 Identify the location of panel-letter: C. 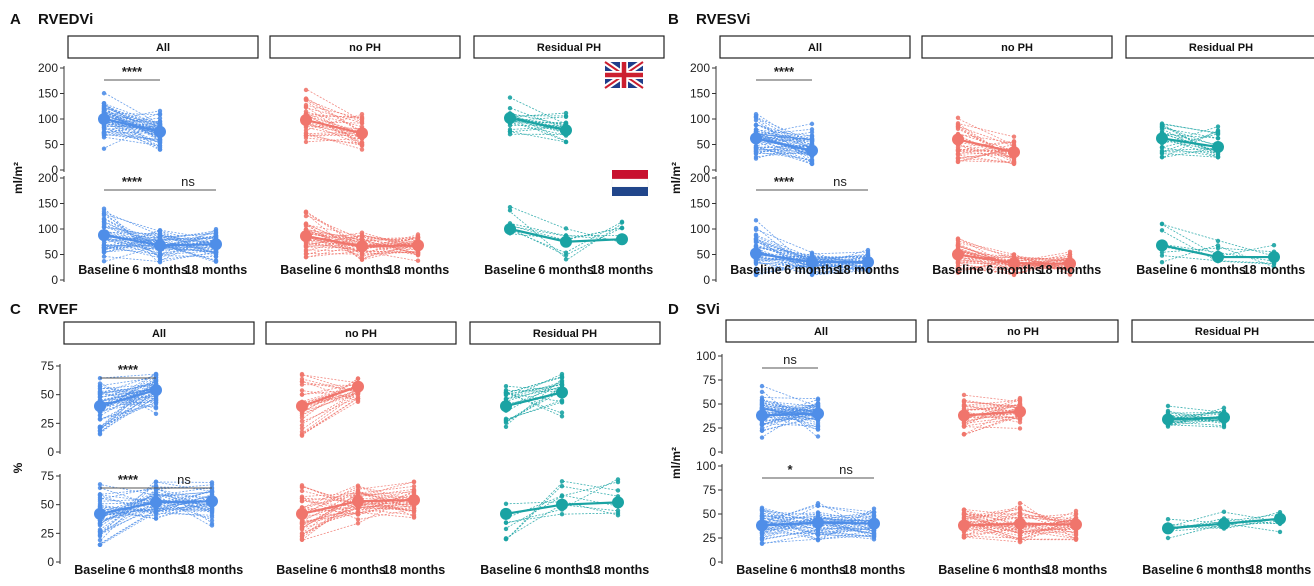
(15, 309).